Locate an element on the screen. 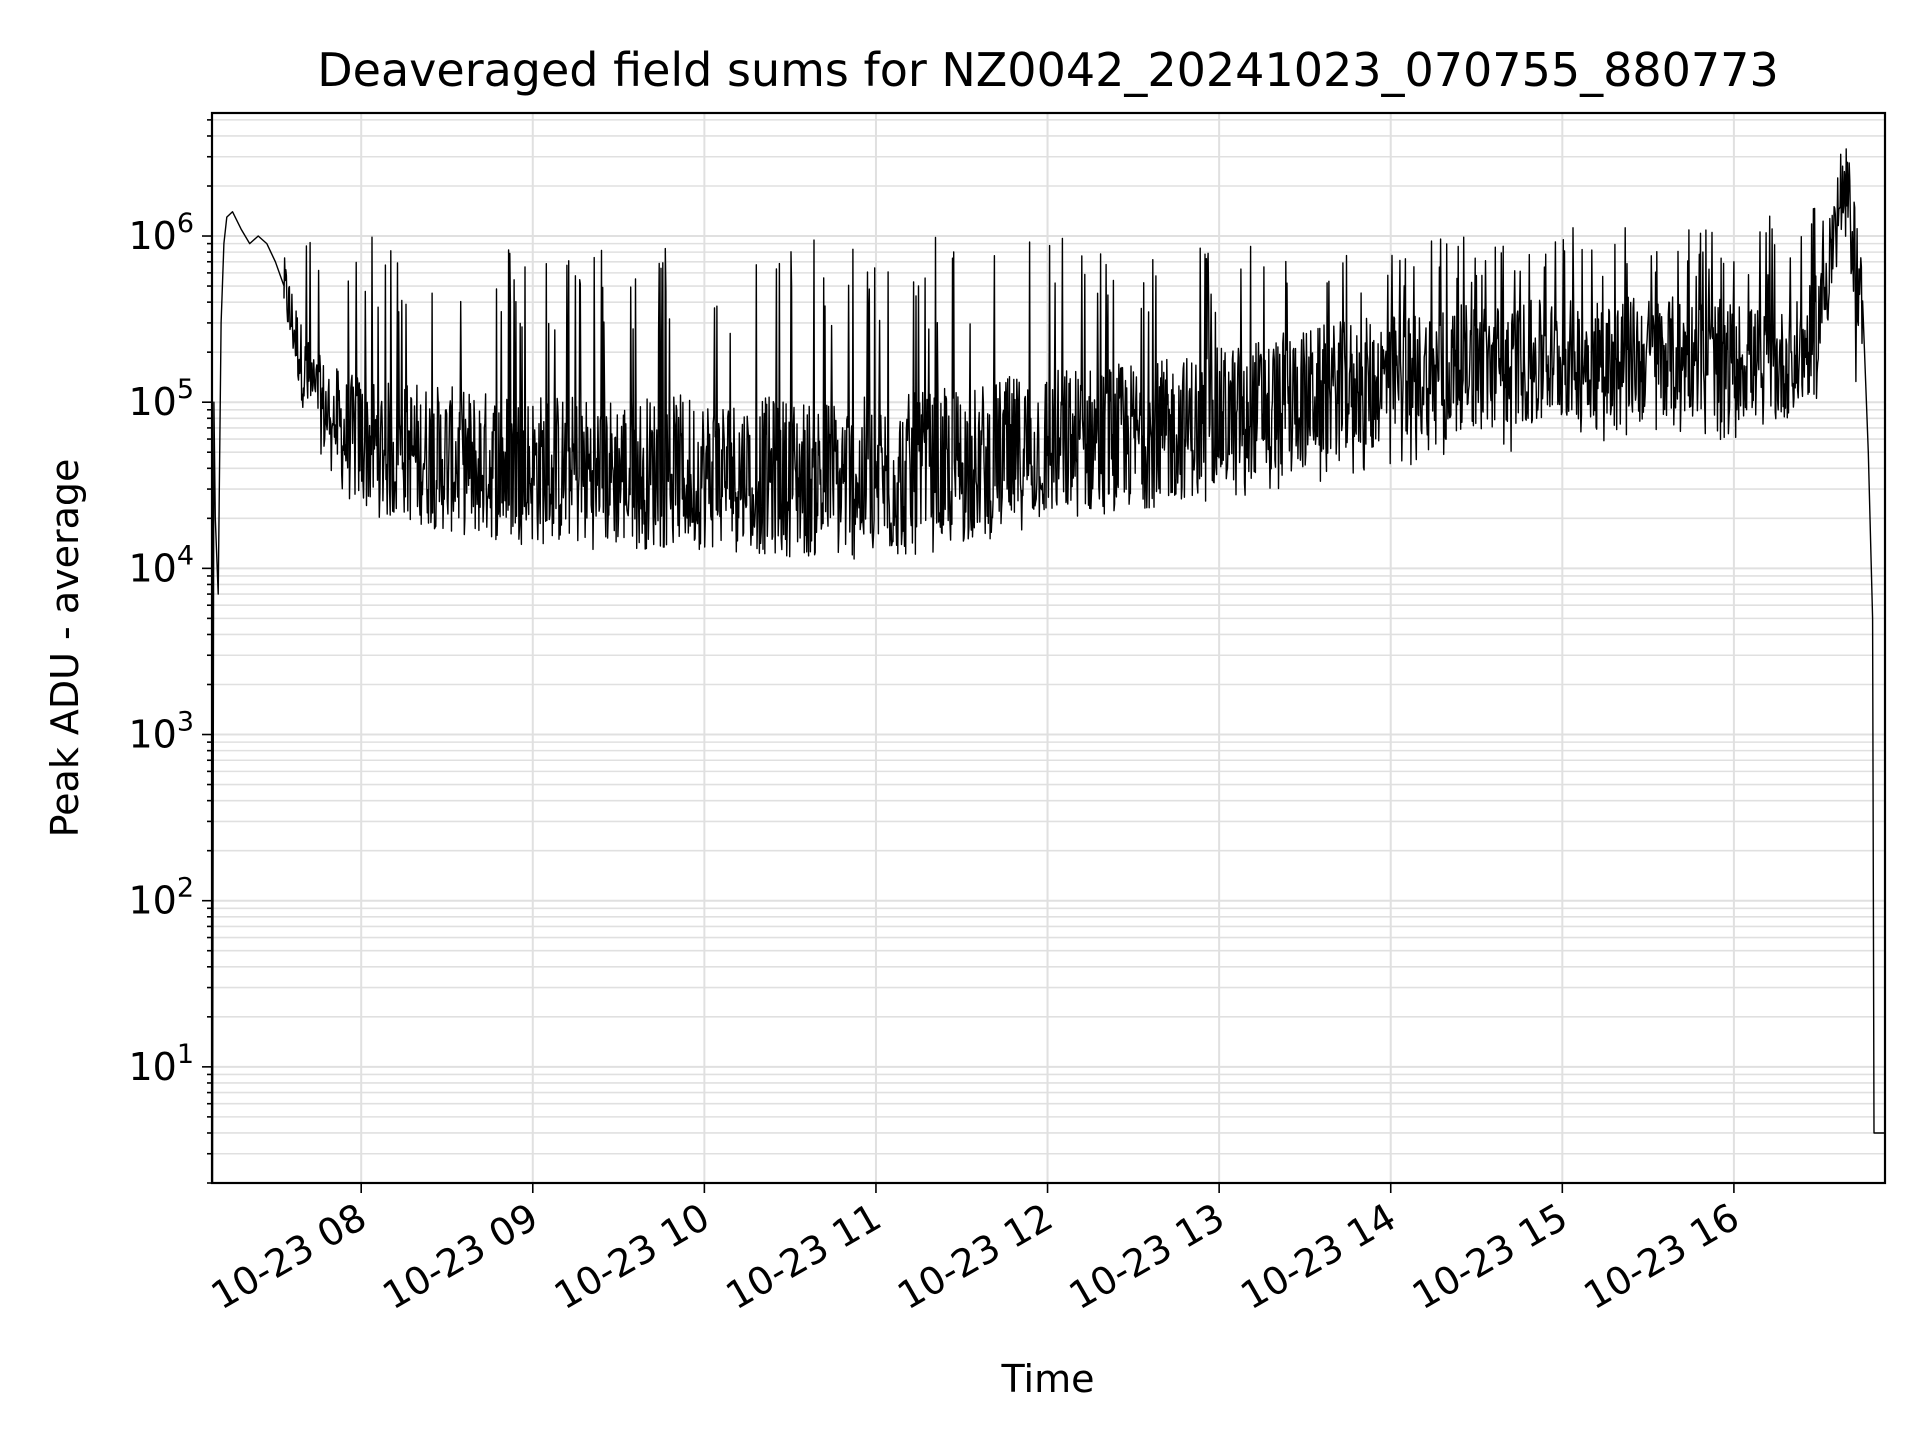 Image resolution: width=1920 pixels, height=1440 pixels. y-tick-label: 105 is located at coordinates (161, 399).